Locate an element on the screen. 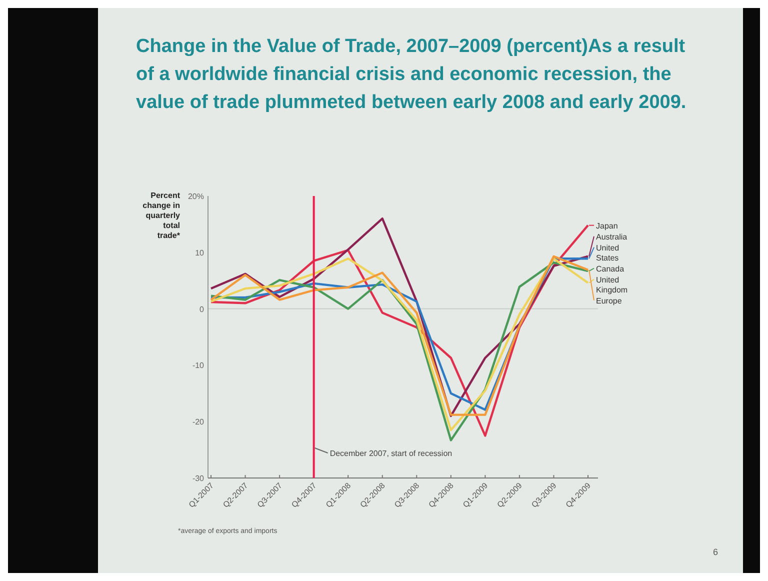  y-tick-label: 10 is located at coordinates (200, 253).